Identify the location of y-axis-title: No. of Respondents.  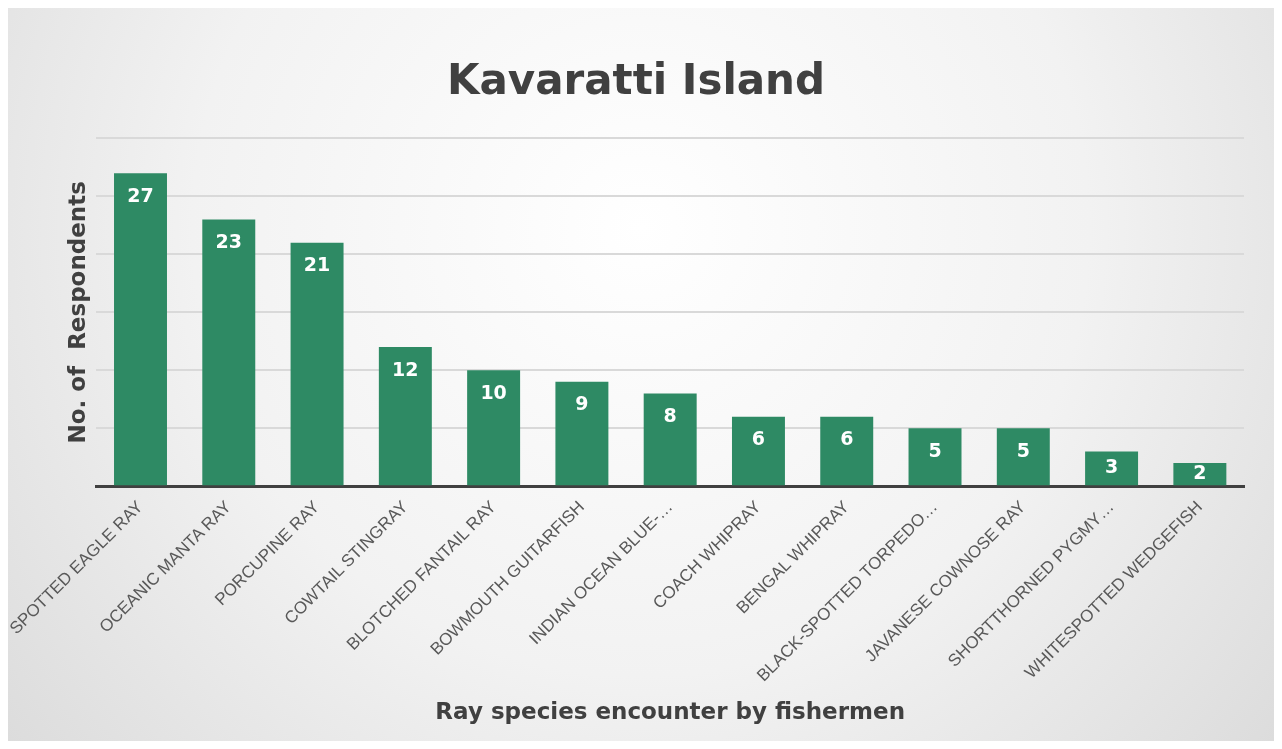
(76, 312).